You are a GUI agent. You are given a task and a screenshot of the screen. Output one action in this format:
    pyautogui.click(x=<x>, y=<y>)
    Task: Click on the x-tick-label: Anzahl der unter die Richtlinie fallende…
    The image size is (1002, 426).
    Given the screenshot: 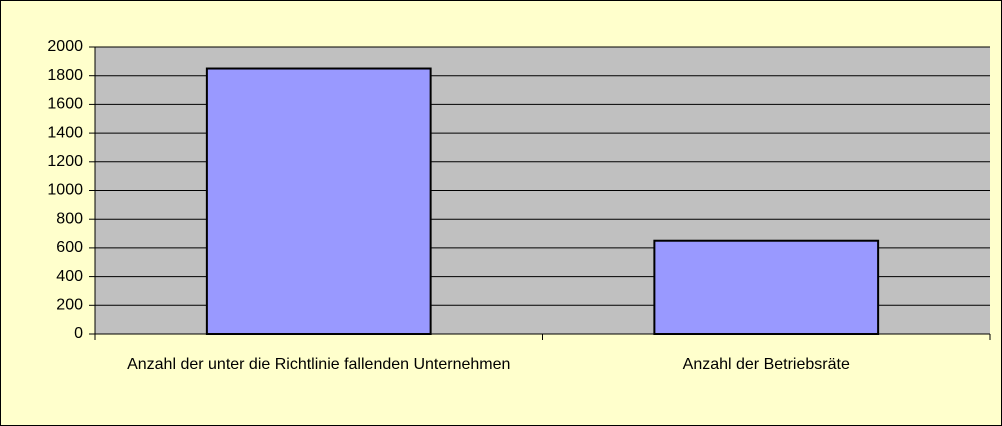 What is the action you would take?
    pyautogui.click(x=319, y=364)
    